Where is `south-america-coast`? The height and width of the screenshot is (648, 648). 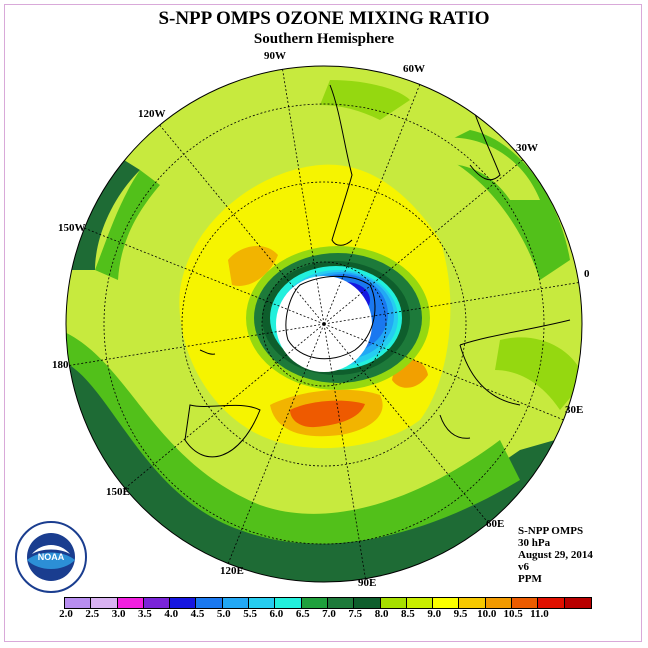 south-america-coast is located at coordinates (341, 165).